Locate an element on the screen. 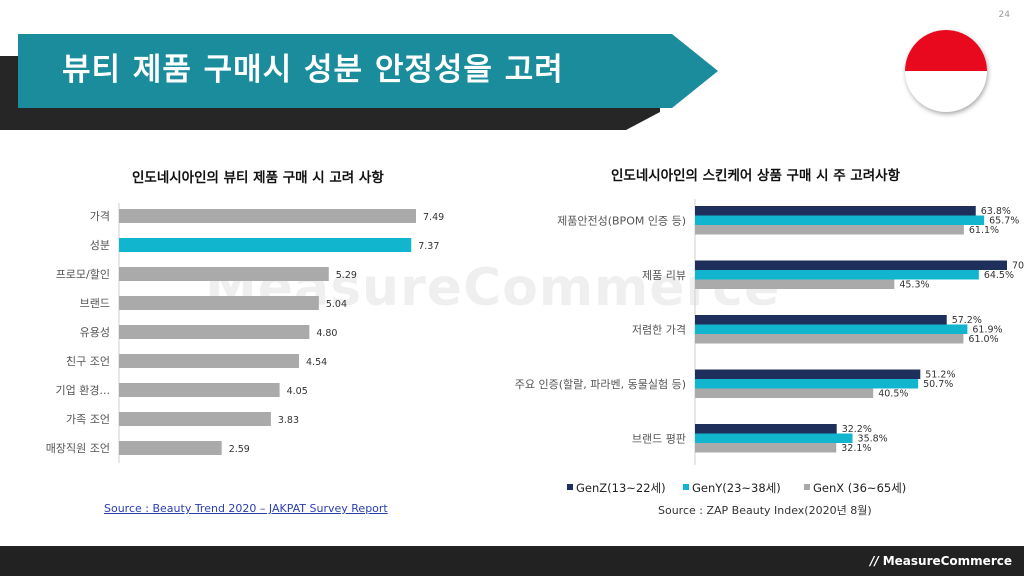 Image resolution: width=1024 pixels, height=576 pixels. left-value-label: 5.29 is located at coordinates (346, 275).